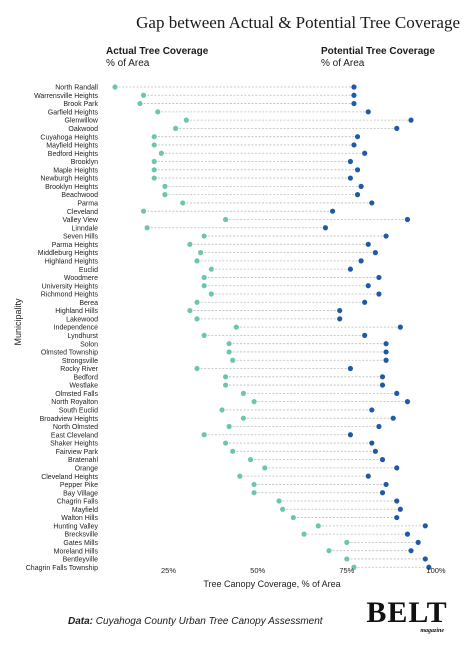 This screenshot has height=645, width=474. What do you see at coordinates (88, 303) in the screenshot?
I see `municipality-label: Berea` at bounding box center [88, 303].